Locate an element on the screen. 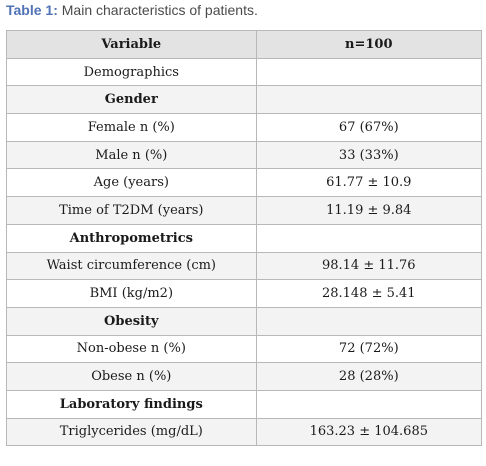 The image size is (486, 466). table-row: Non-obese n (%) 72 (72%) is located at coordinates (244, 349).